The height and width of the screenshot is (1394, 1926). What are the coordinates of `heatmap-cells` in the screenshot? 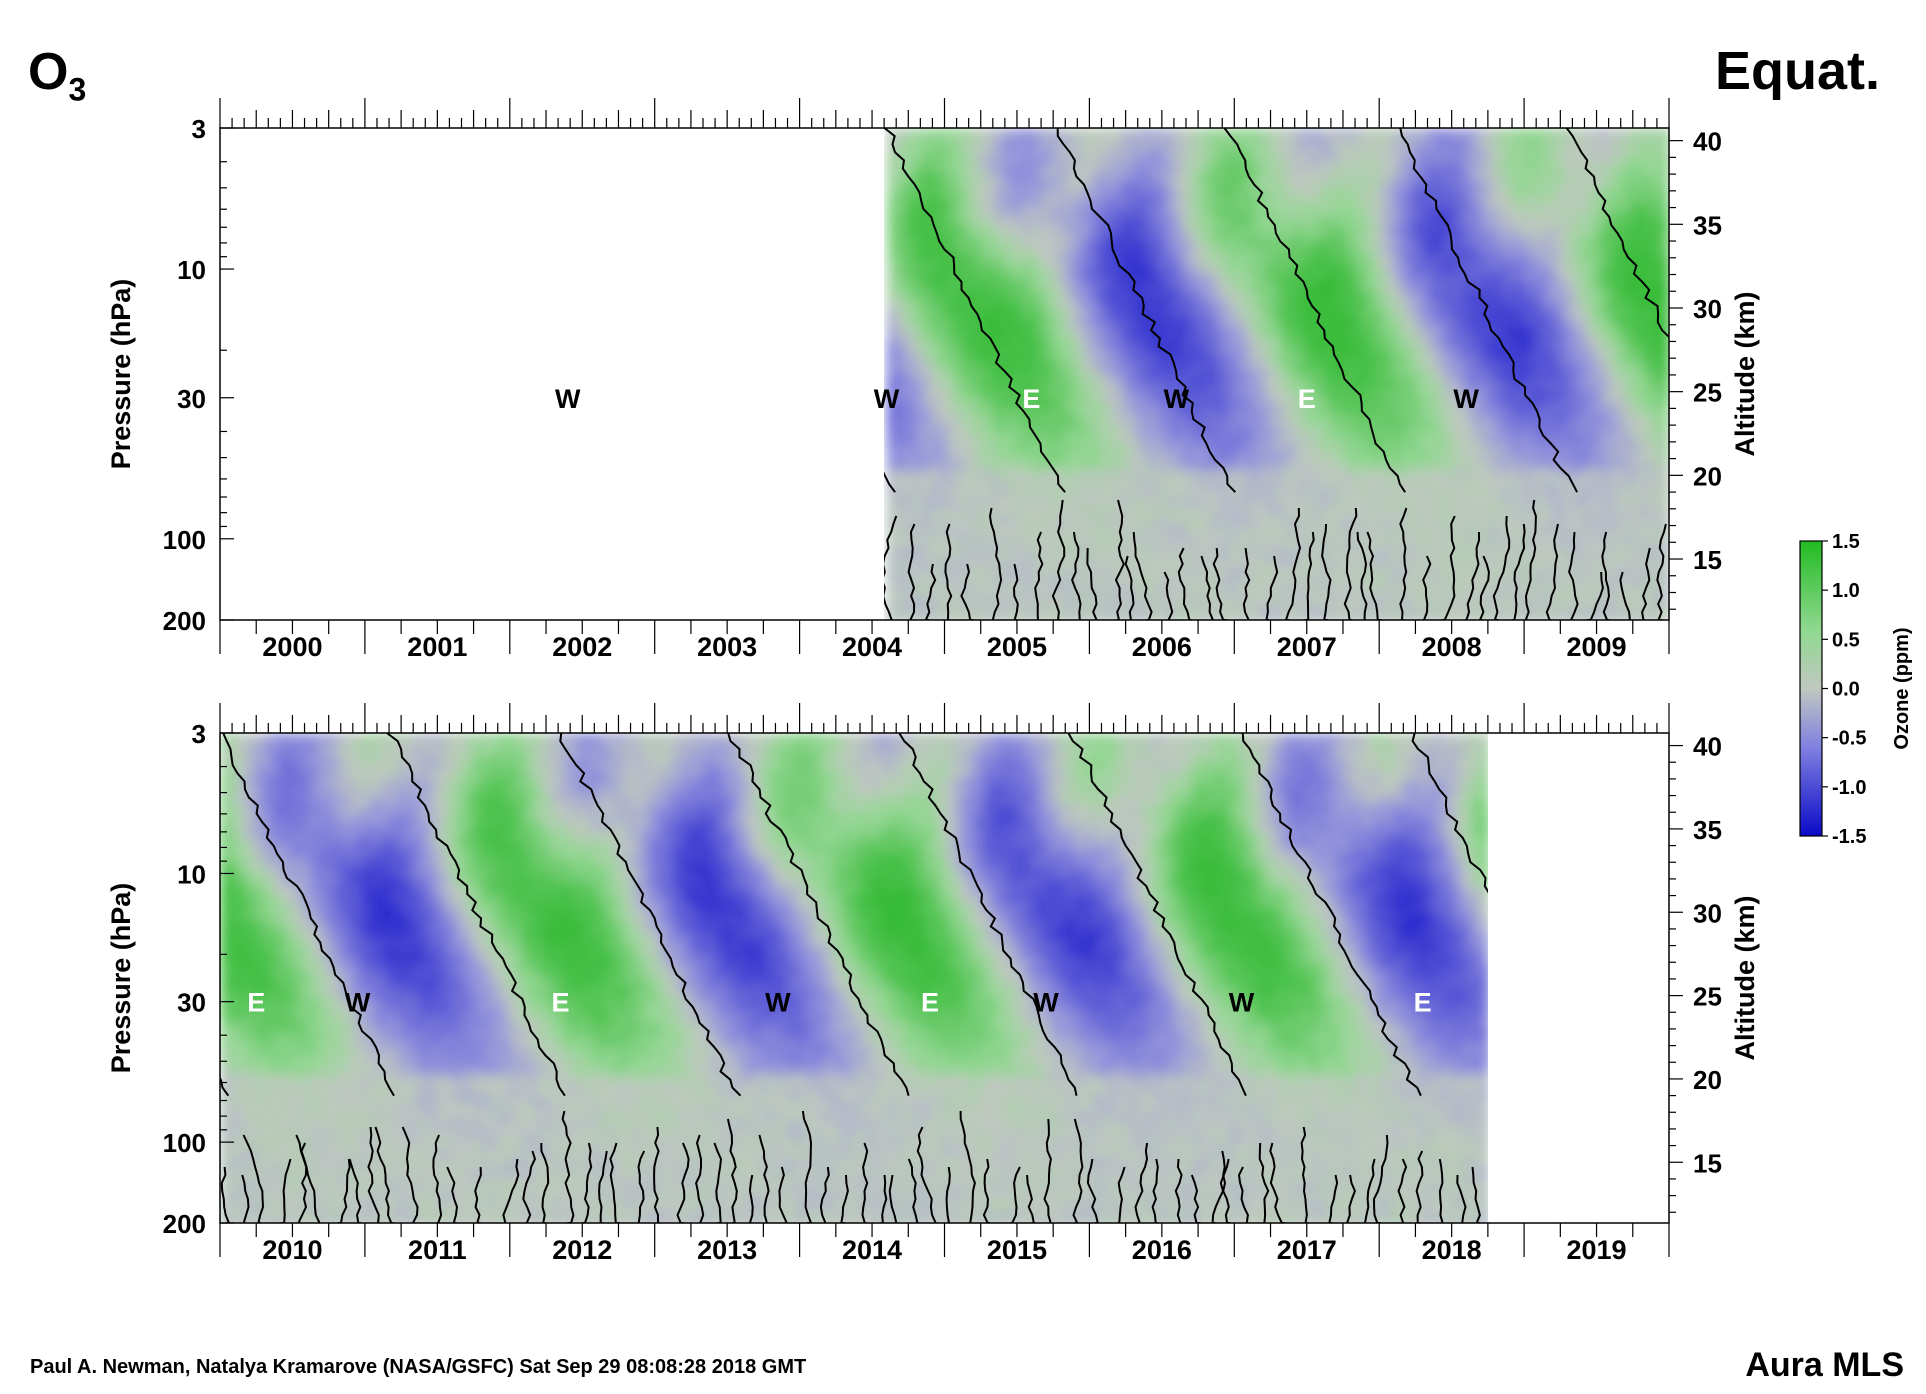 It's located at (1277, 374).